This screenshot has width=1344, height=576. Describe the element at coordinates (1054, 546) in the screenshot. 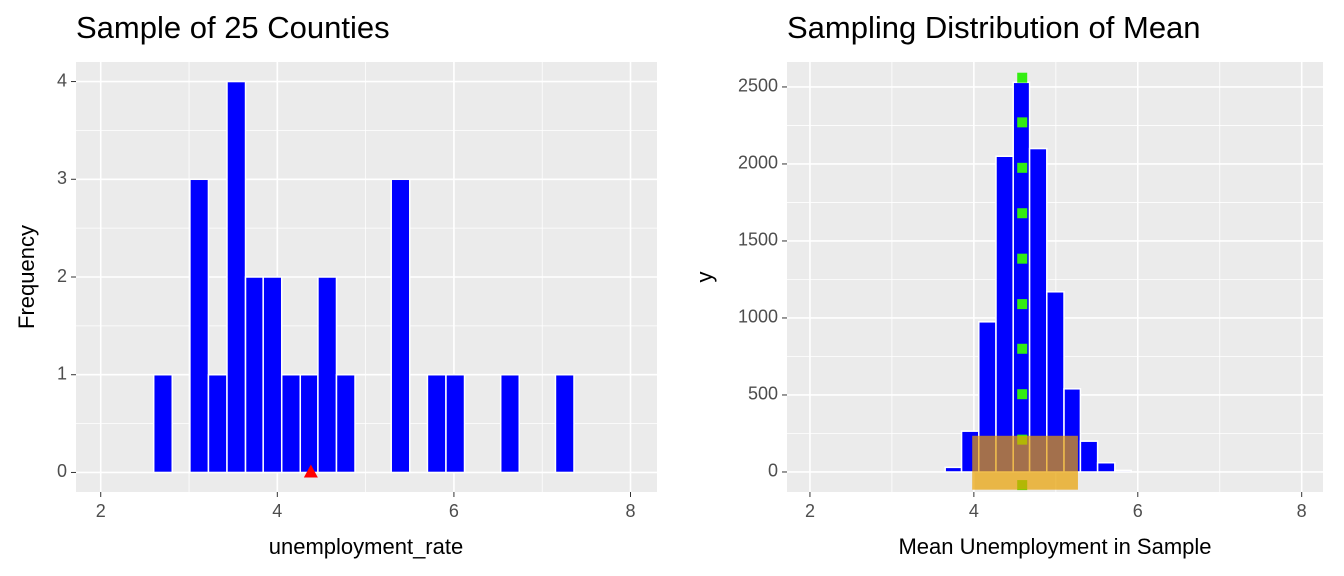

I see `x-axis-title: Mean Unemployment in Sample` at that location.